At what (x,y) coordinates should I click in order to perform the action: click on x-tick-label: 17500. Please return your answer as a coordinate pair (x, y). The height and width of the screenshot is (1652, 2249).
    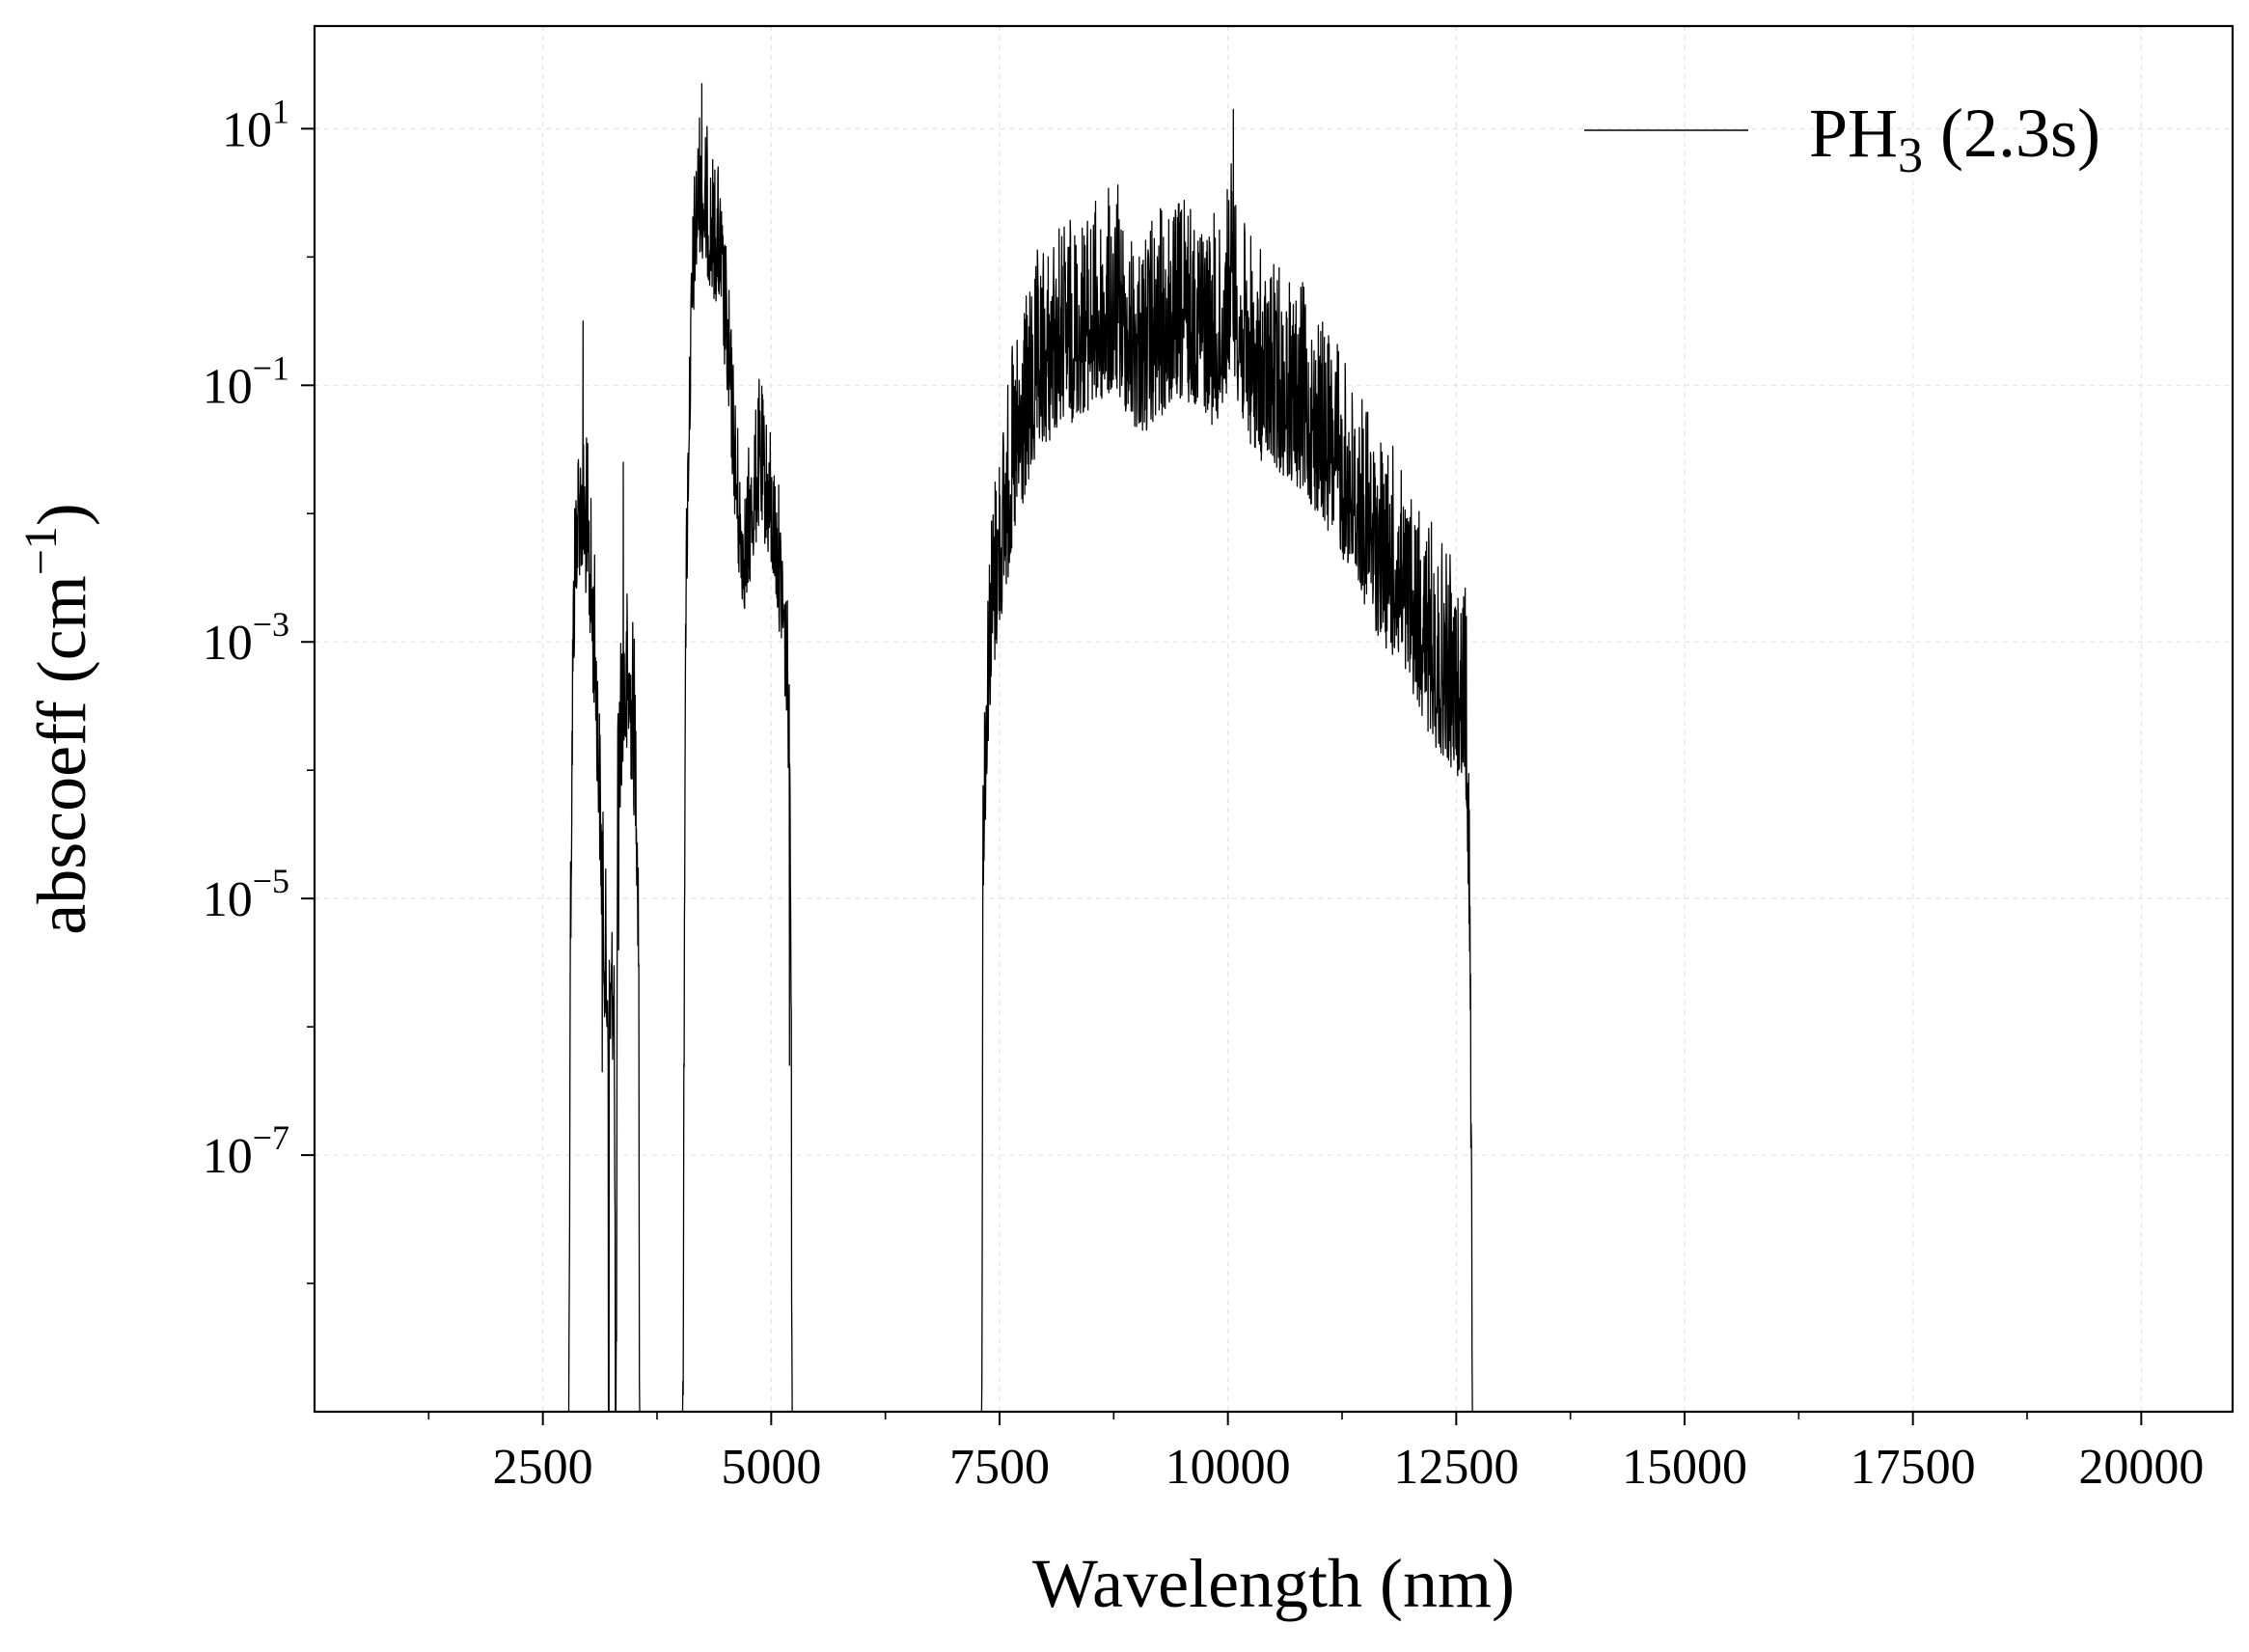
    Looking at the image, I should click on (1914, 1467).